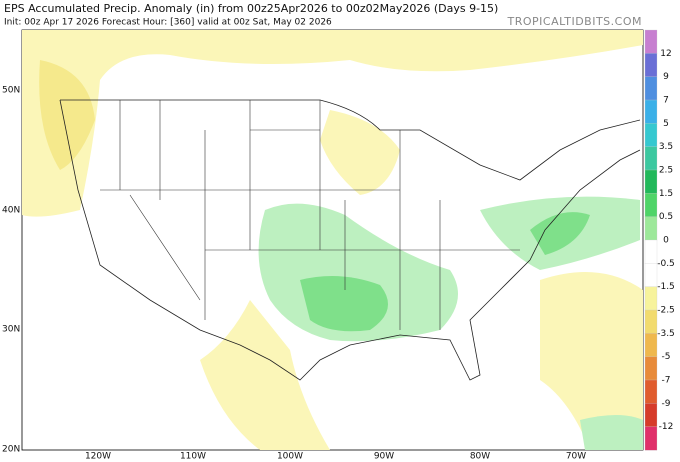 The image size is (680, 462). Describe the element at coordinates (98, 457) in the screenshot. I see `longitude-label: 120W` at that location.